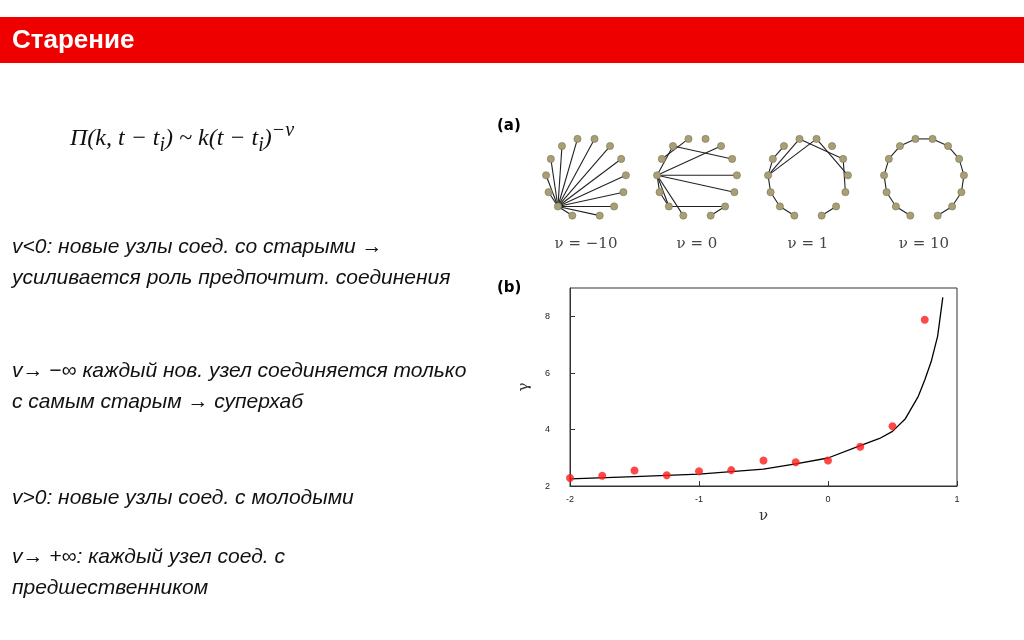 The height and width of the screenshot is (640, 1024). I want to click on text: ν = 1, so click(808, 243).